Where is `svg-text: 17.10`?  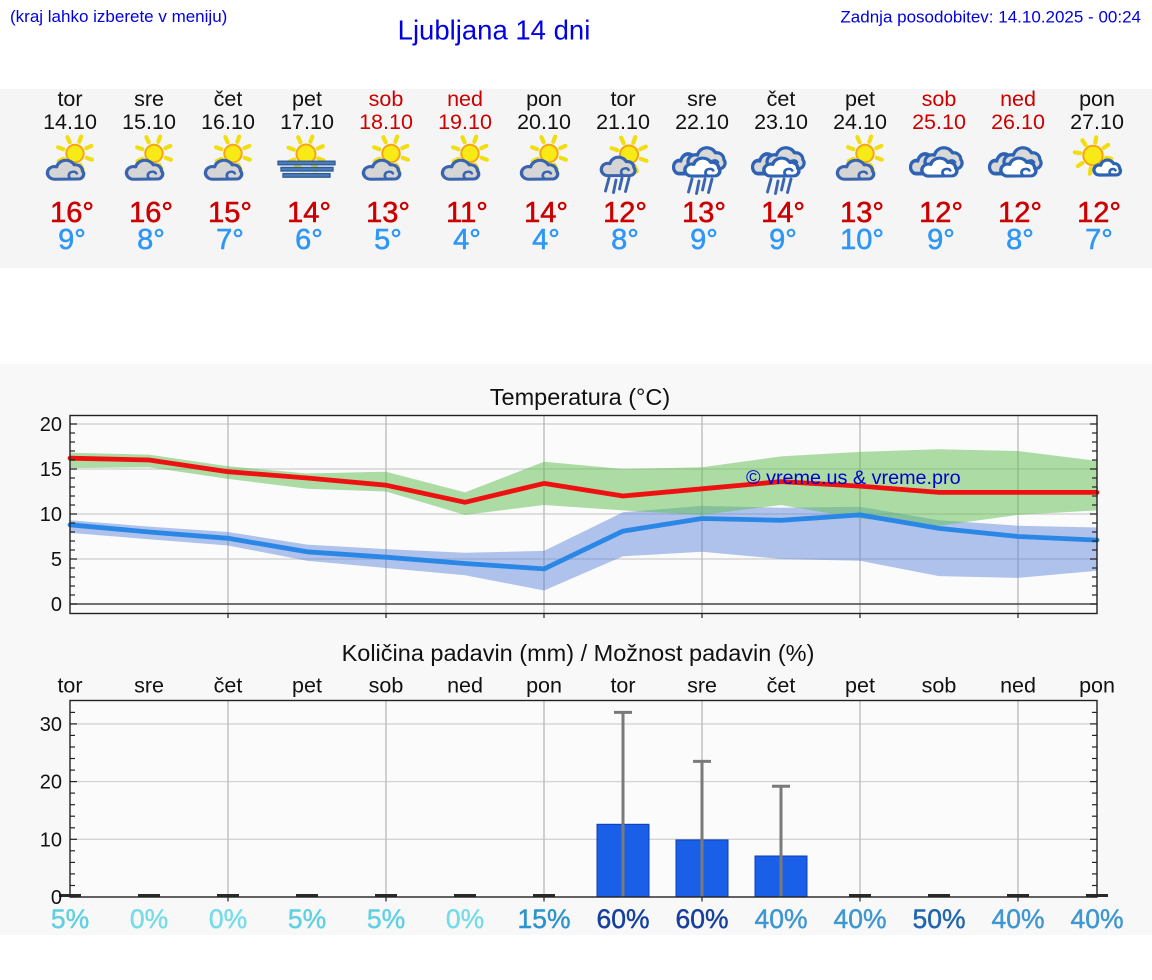 svg-text: 17.10 is located at coordinates (307, 122).